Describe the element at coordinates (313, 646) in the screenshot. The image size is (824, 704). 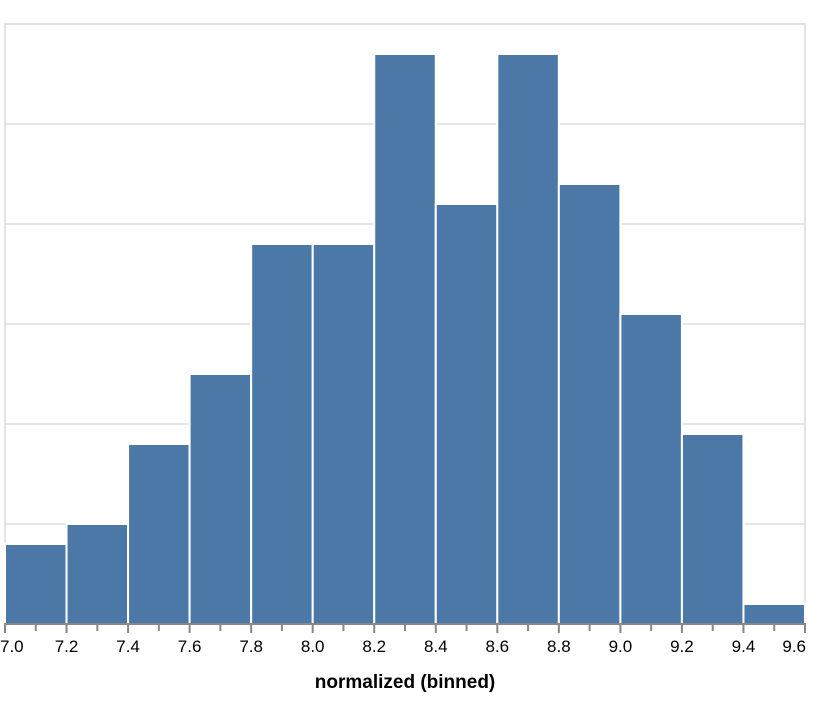
I see `x-tick-label: 8.0` at that location.